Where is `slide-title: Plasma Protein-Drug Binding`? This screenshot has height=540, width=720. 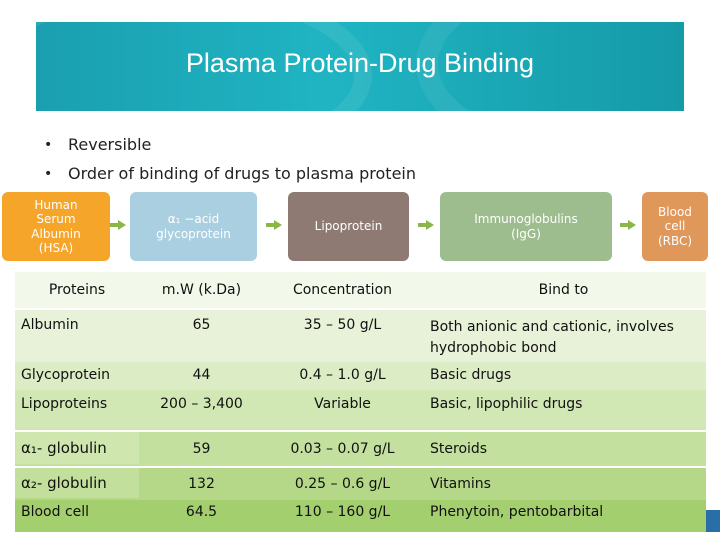 slide-title: Plasma Protein-Drug Binding is located at coordinates (360, 63).